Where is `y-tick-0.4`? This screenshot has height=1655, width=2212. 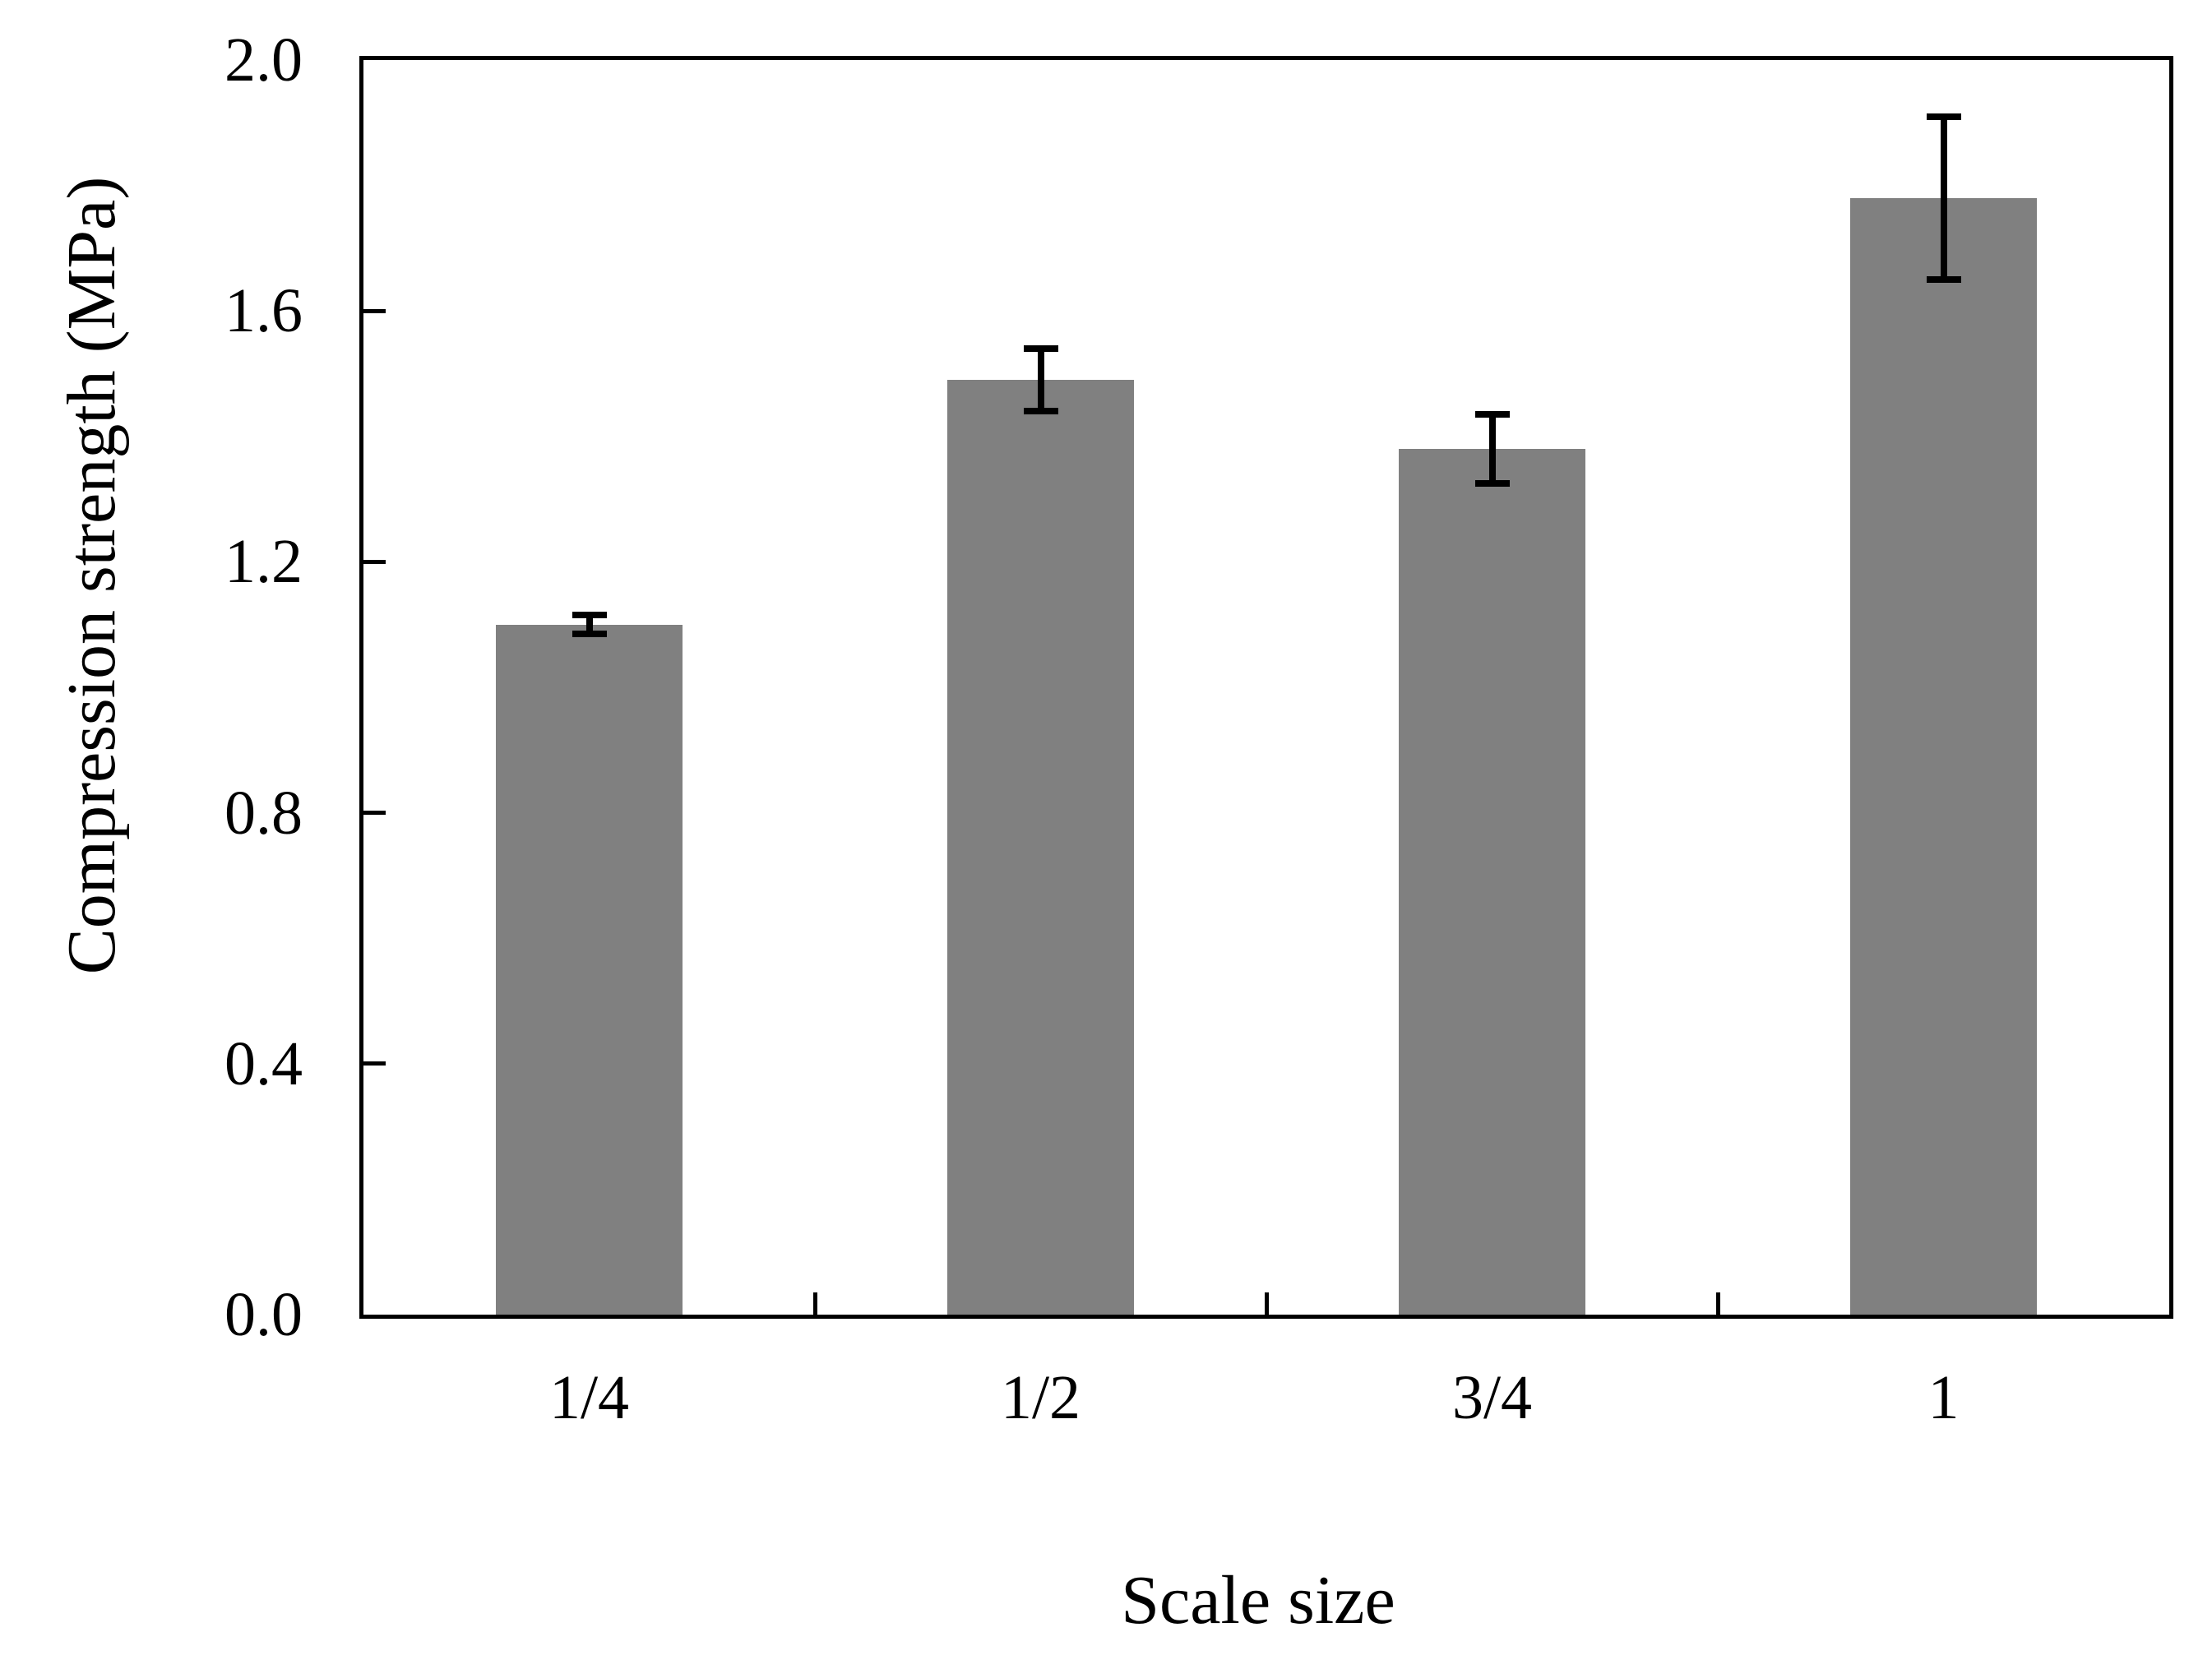
y-tick-0.4 is located at coordinates (374, 1063).